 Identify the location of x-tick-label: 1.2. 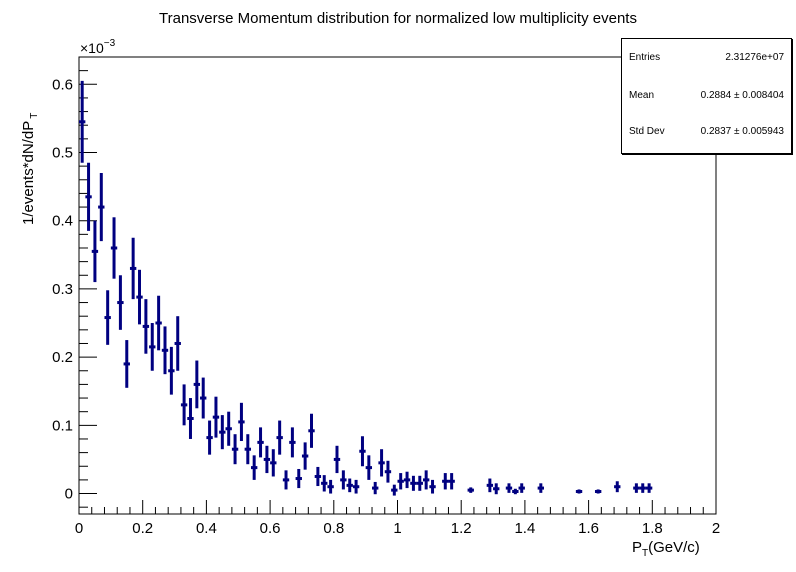
(461, 528).